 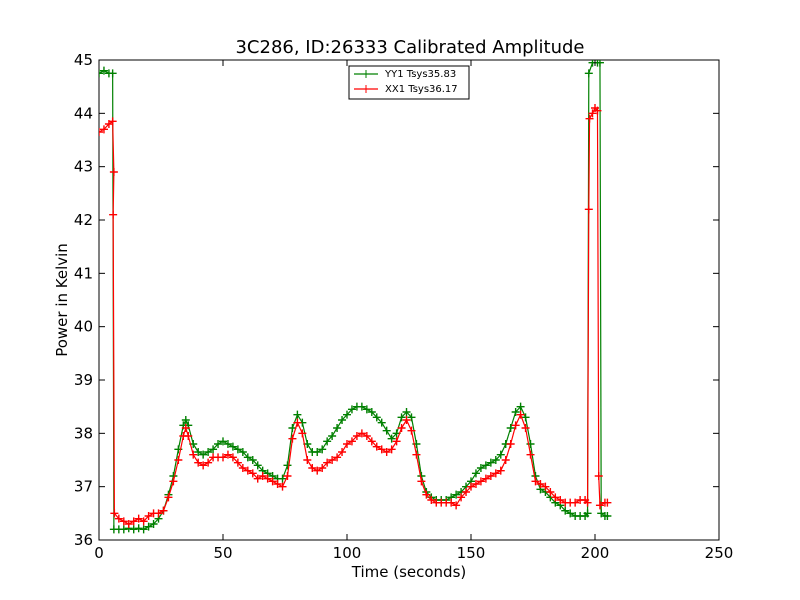 What do you see at coordinates (83, 60) in the screenshot?
I see `y-tick-label: 45` at bounding box center [83, 60].